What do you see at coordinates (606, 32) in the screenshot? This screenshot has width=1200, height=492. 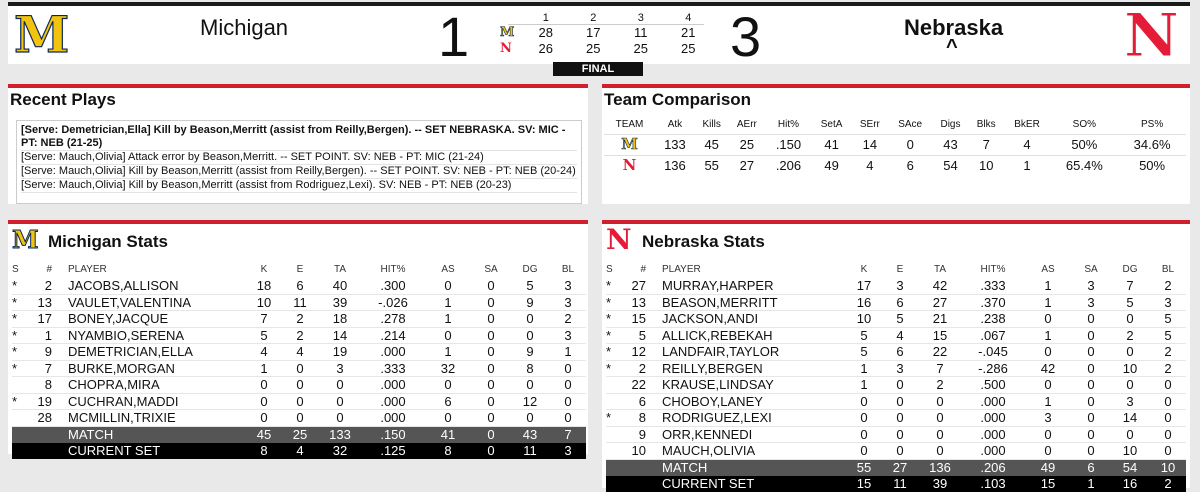 I see `linescore-home-row: M 28 17 11 21` at bounding box center [606, 32].